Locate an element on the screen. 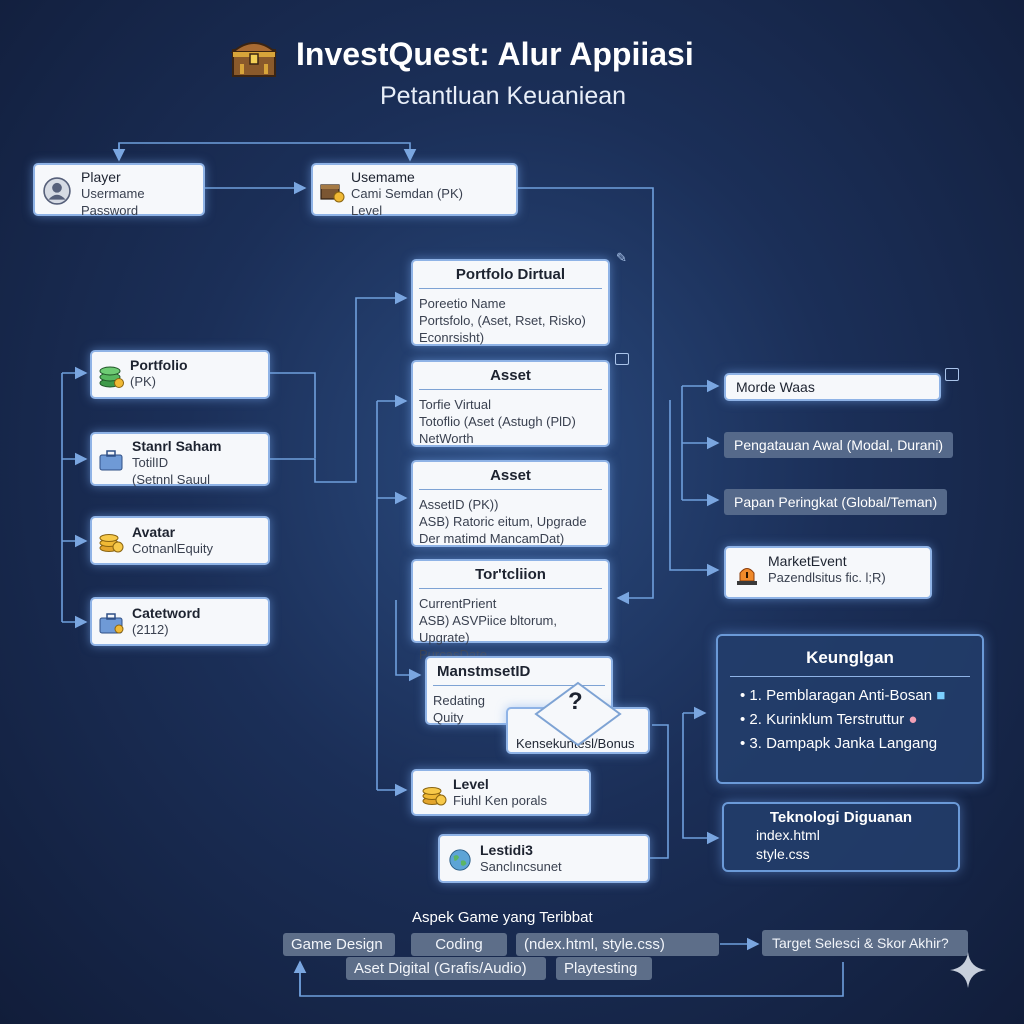 The image size is (1024, 1024). aspek-pill-playtesting: Playtesting is located at coordinates (604, 968).